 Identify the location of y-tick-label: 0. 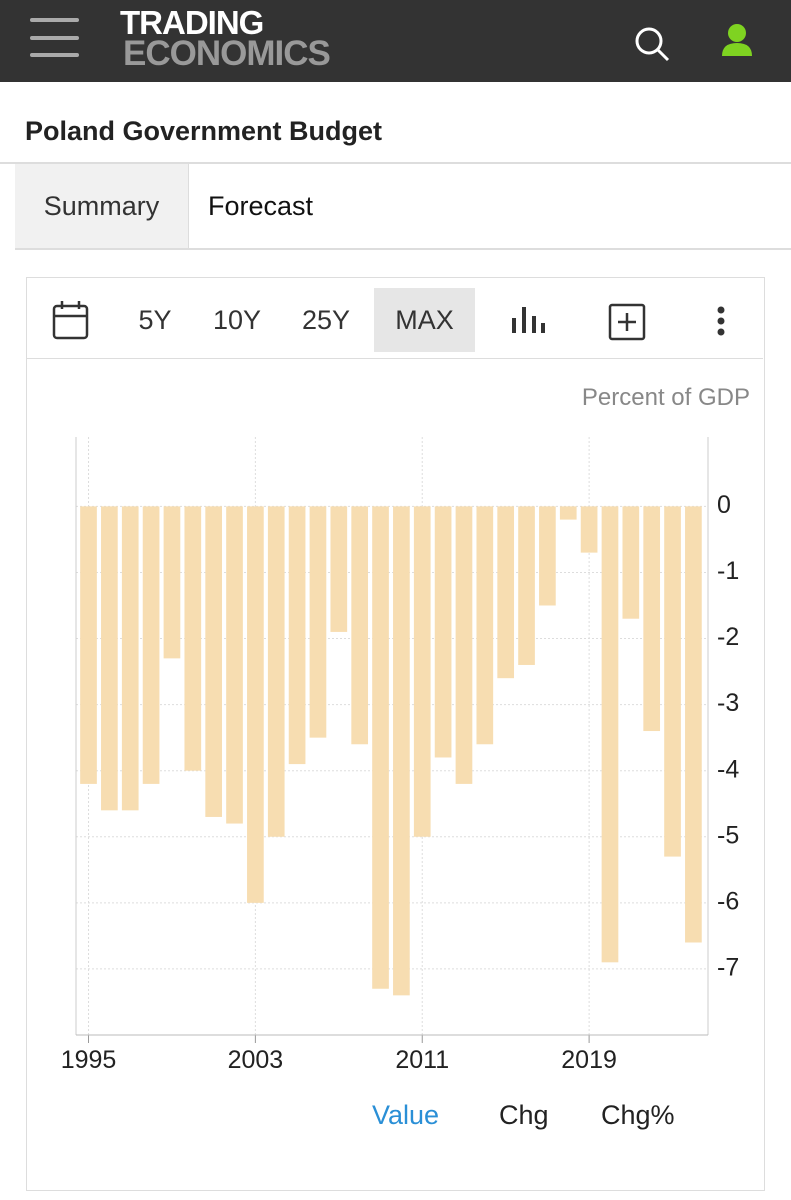
(724, 505).